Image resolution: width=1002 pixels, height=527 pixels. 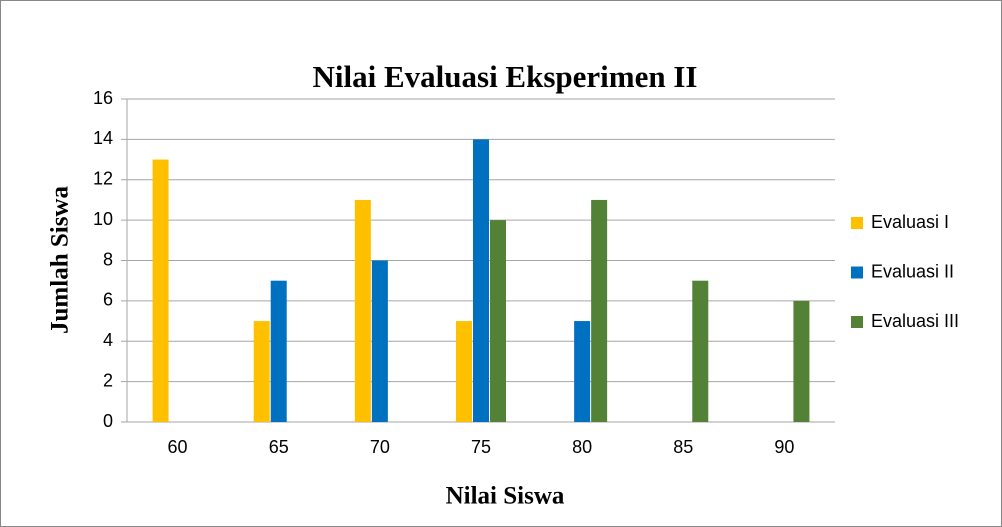 What do you see at coordinates (108, 300) in the screenshot?
I see `y-tick-label: 6` at bounding box center [108, 300].